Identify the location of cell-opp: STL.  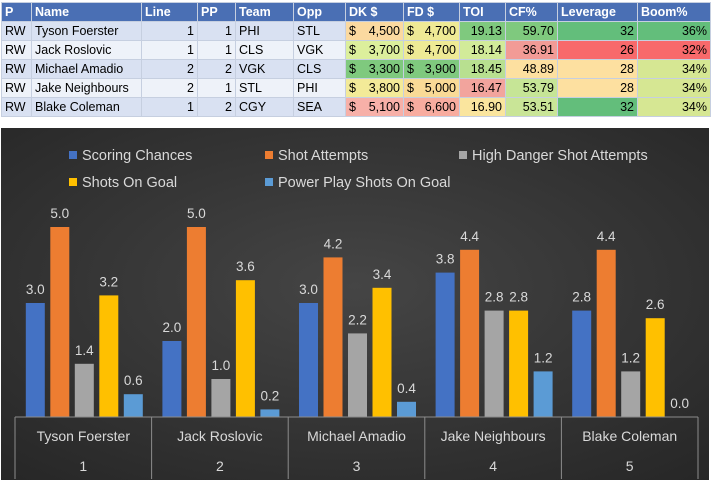
(319, 31).